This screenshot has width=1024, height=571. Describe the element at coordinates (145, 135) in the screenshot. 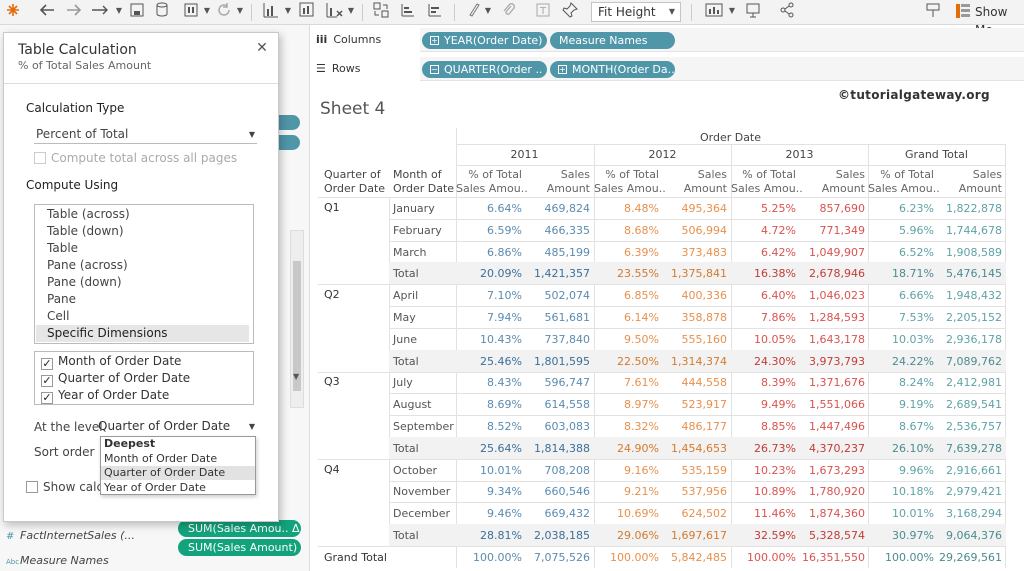

I see `calculation-type-select: Percent of Total ▼` at that location.